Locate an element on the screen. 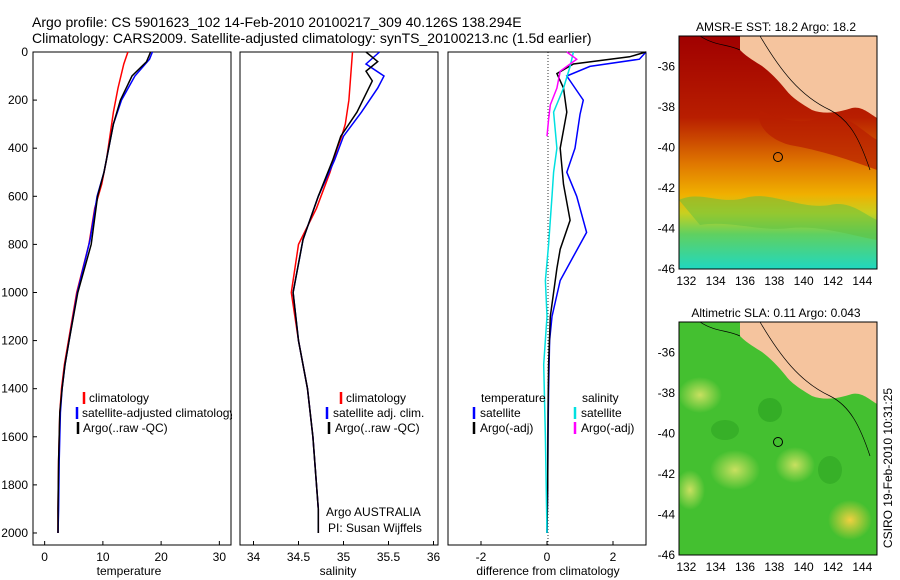 The height and width of the screenshot is (580, 900). sal-legend-climatology: climatology is located at coordinates (376, 398).